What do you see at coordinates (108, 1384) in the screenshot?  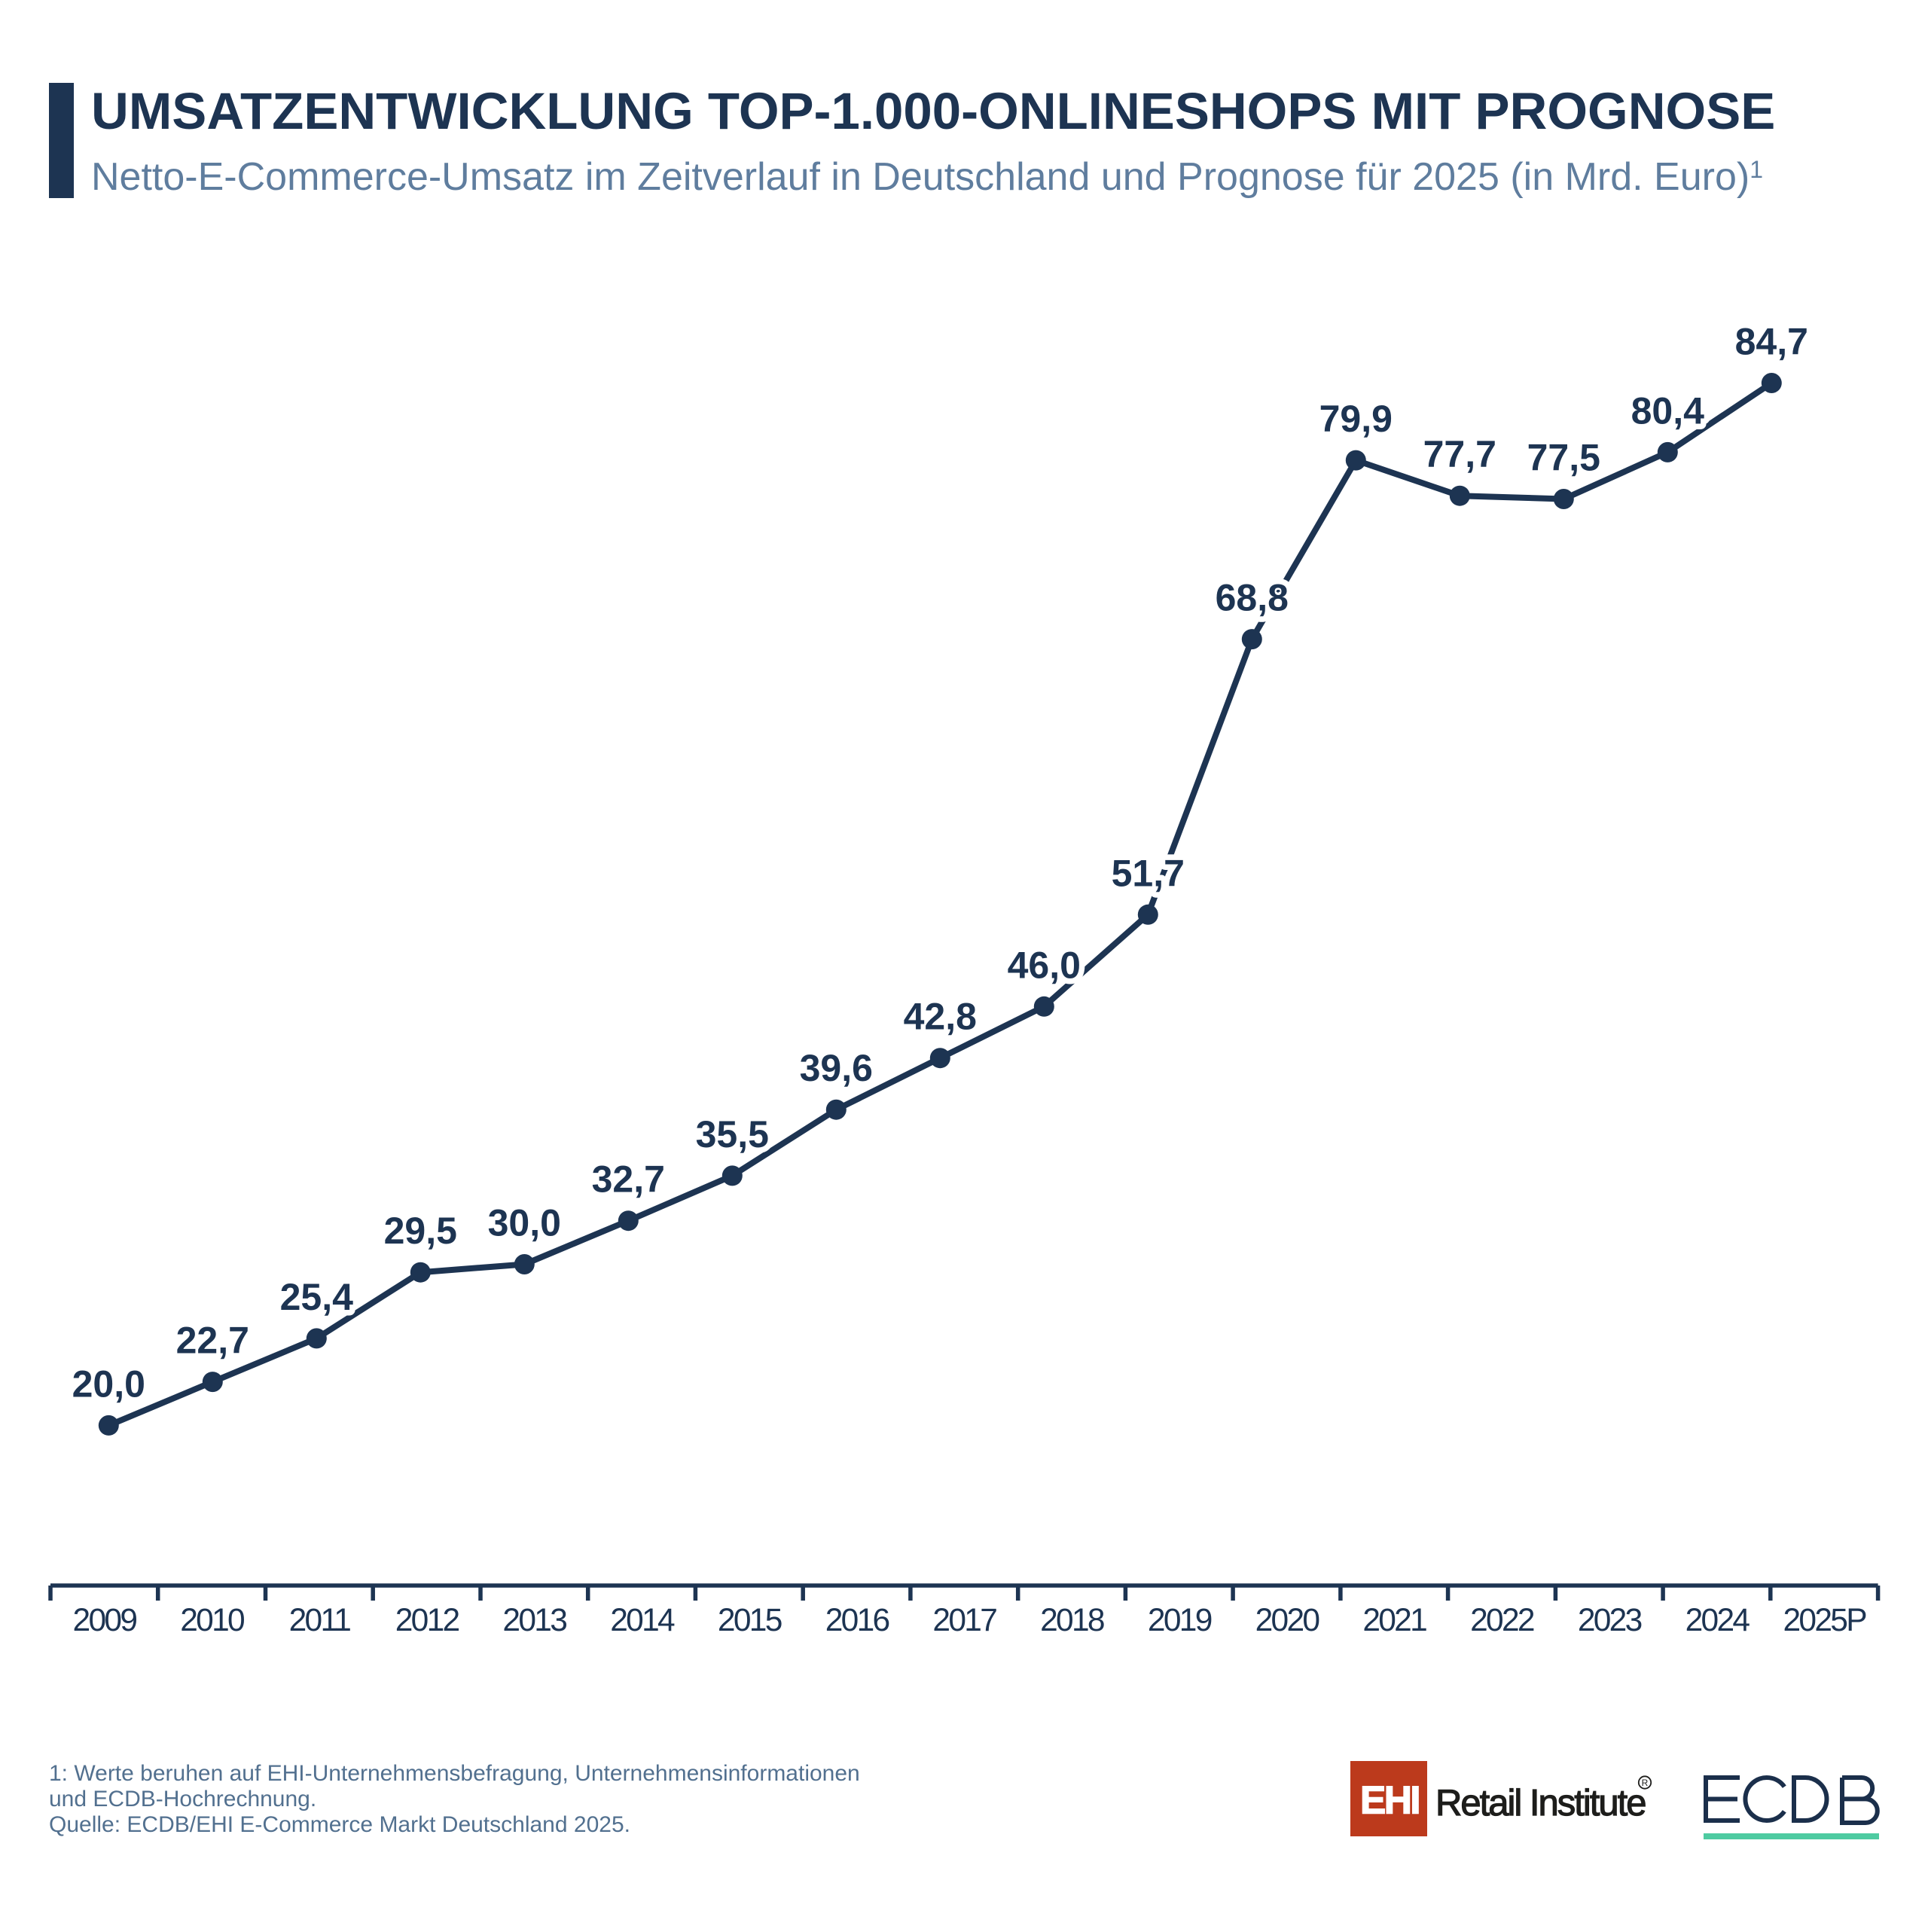 I see `svg-text: 20,0` at bounding box center [108, 1384].